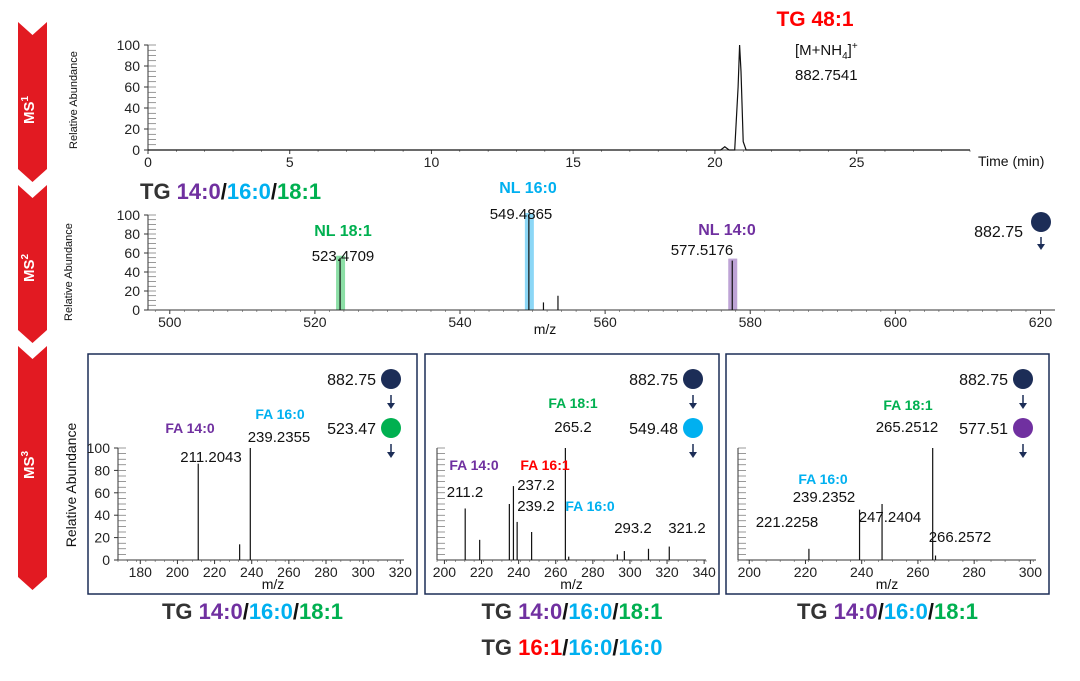 The image size is (1080, 681). What do you see at coordinates (687, 528) in the screenshot?
I see `peak-mz-label: 321.2` at bounding box center [687, 528].